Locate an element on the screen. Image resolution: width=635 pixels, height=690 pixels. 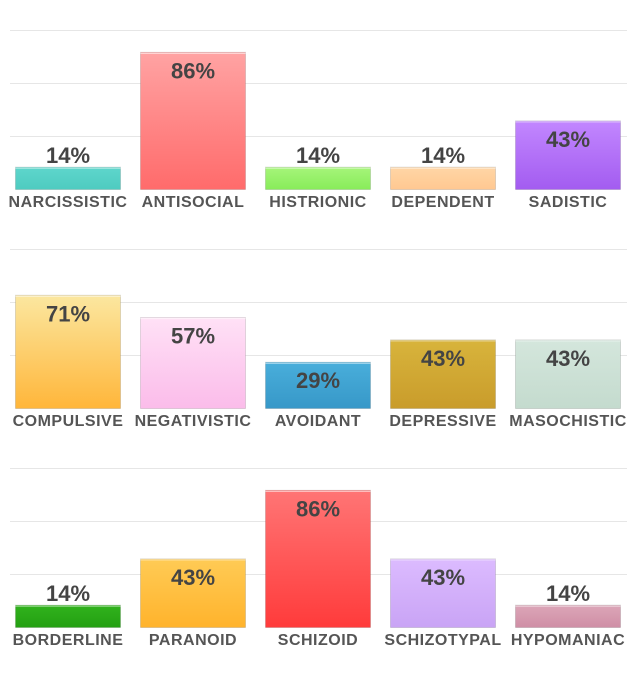
category-label: NARCISSISTIC is located at coordinates (68, 202).